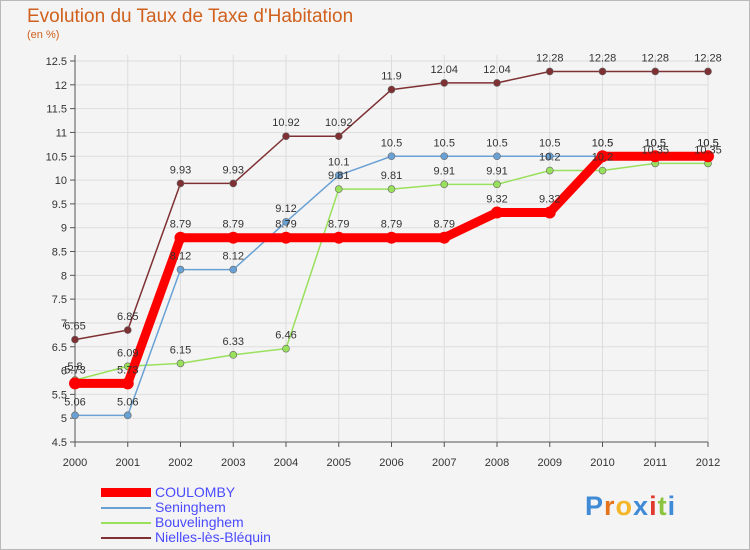 The image size is (750, 550). Describe the element at coordinates (59, 300) in the screenshot. I see `y-tick-label: 7.5` at that location.